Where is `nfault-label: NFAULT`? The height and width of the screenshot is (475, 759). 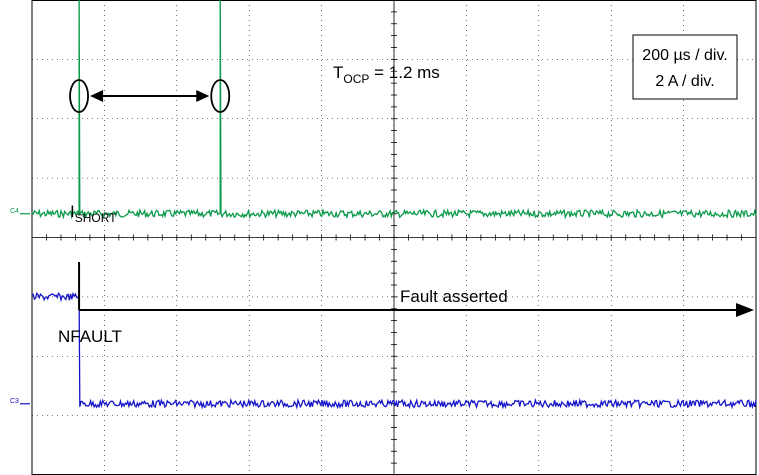
nfault-label: NFAULT is located at coordinates (90, 336).